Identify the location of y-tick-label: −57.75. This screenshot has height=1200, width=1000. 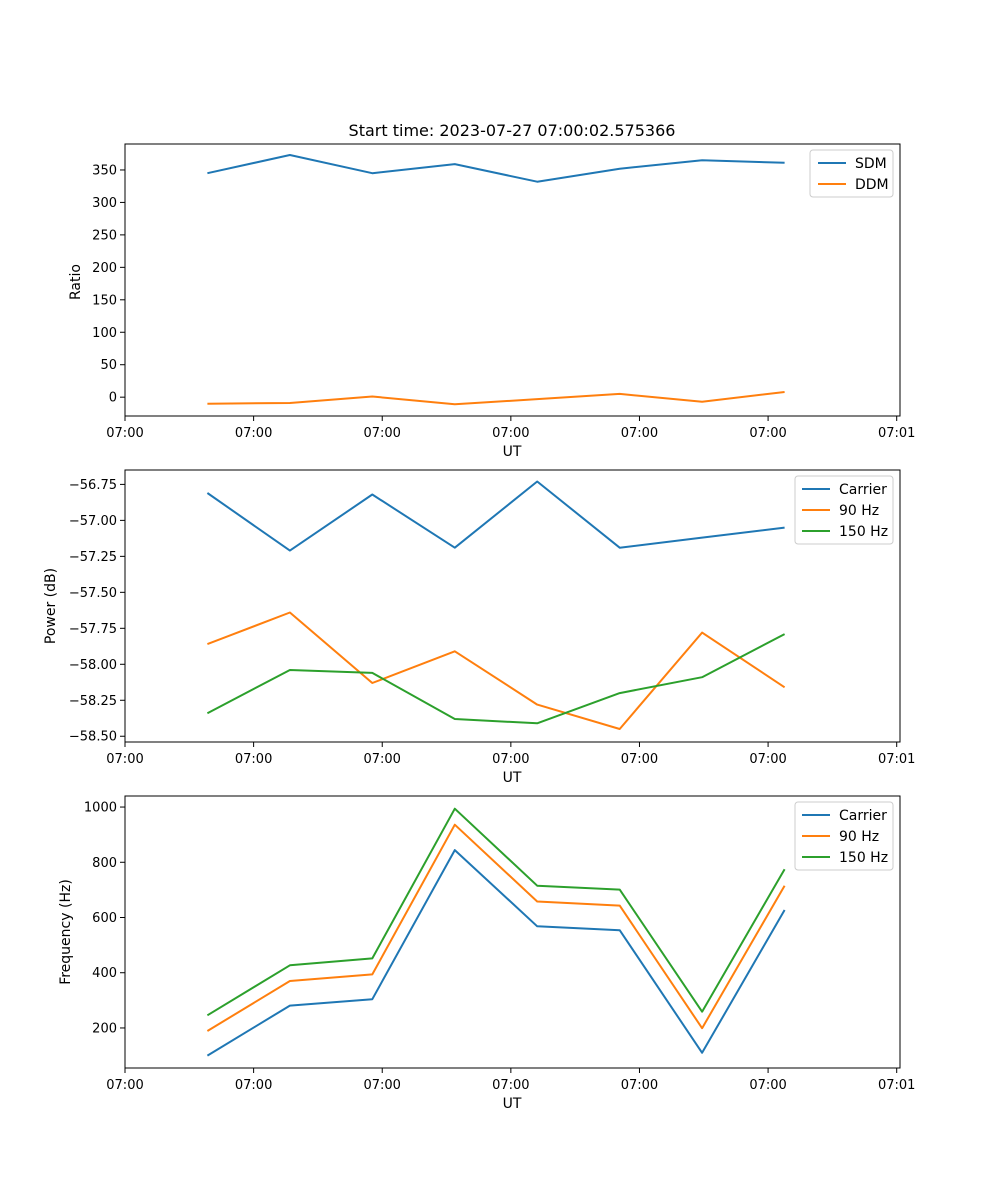
(93, 629).